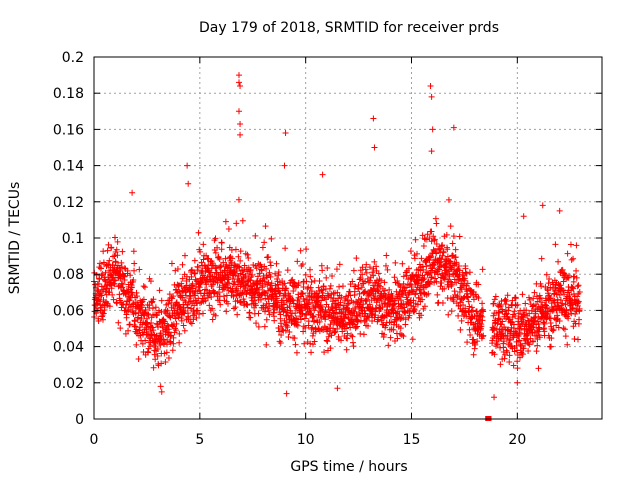 The height and width of the screenshot is (480, 640). I want to click on x-tick-label: 0, so click(94, 440).